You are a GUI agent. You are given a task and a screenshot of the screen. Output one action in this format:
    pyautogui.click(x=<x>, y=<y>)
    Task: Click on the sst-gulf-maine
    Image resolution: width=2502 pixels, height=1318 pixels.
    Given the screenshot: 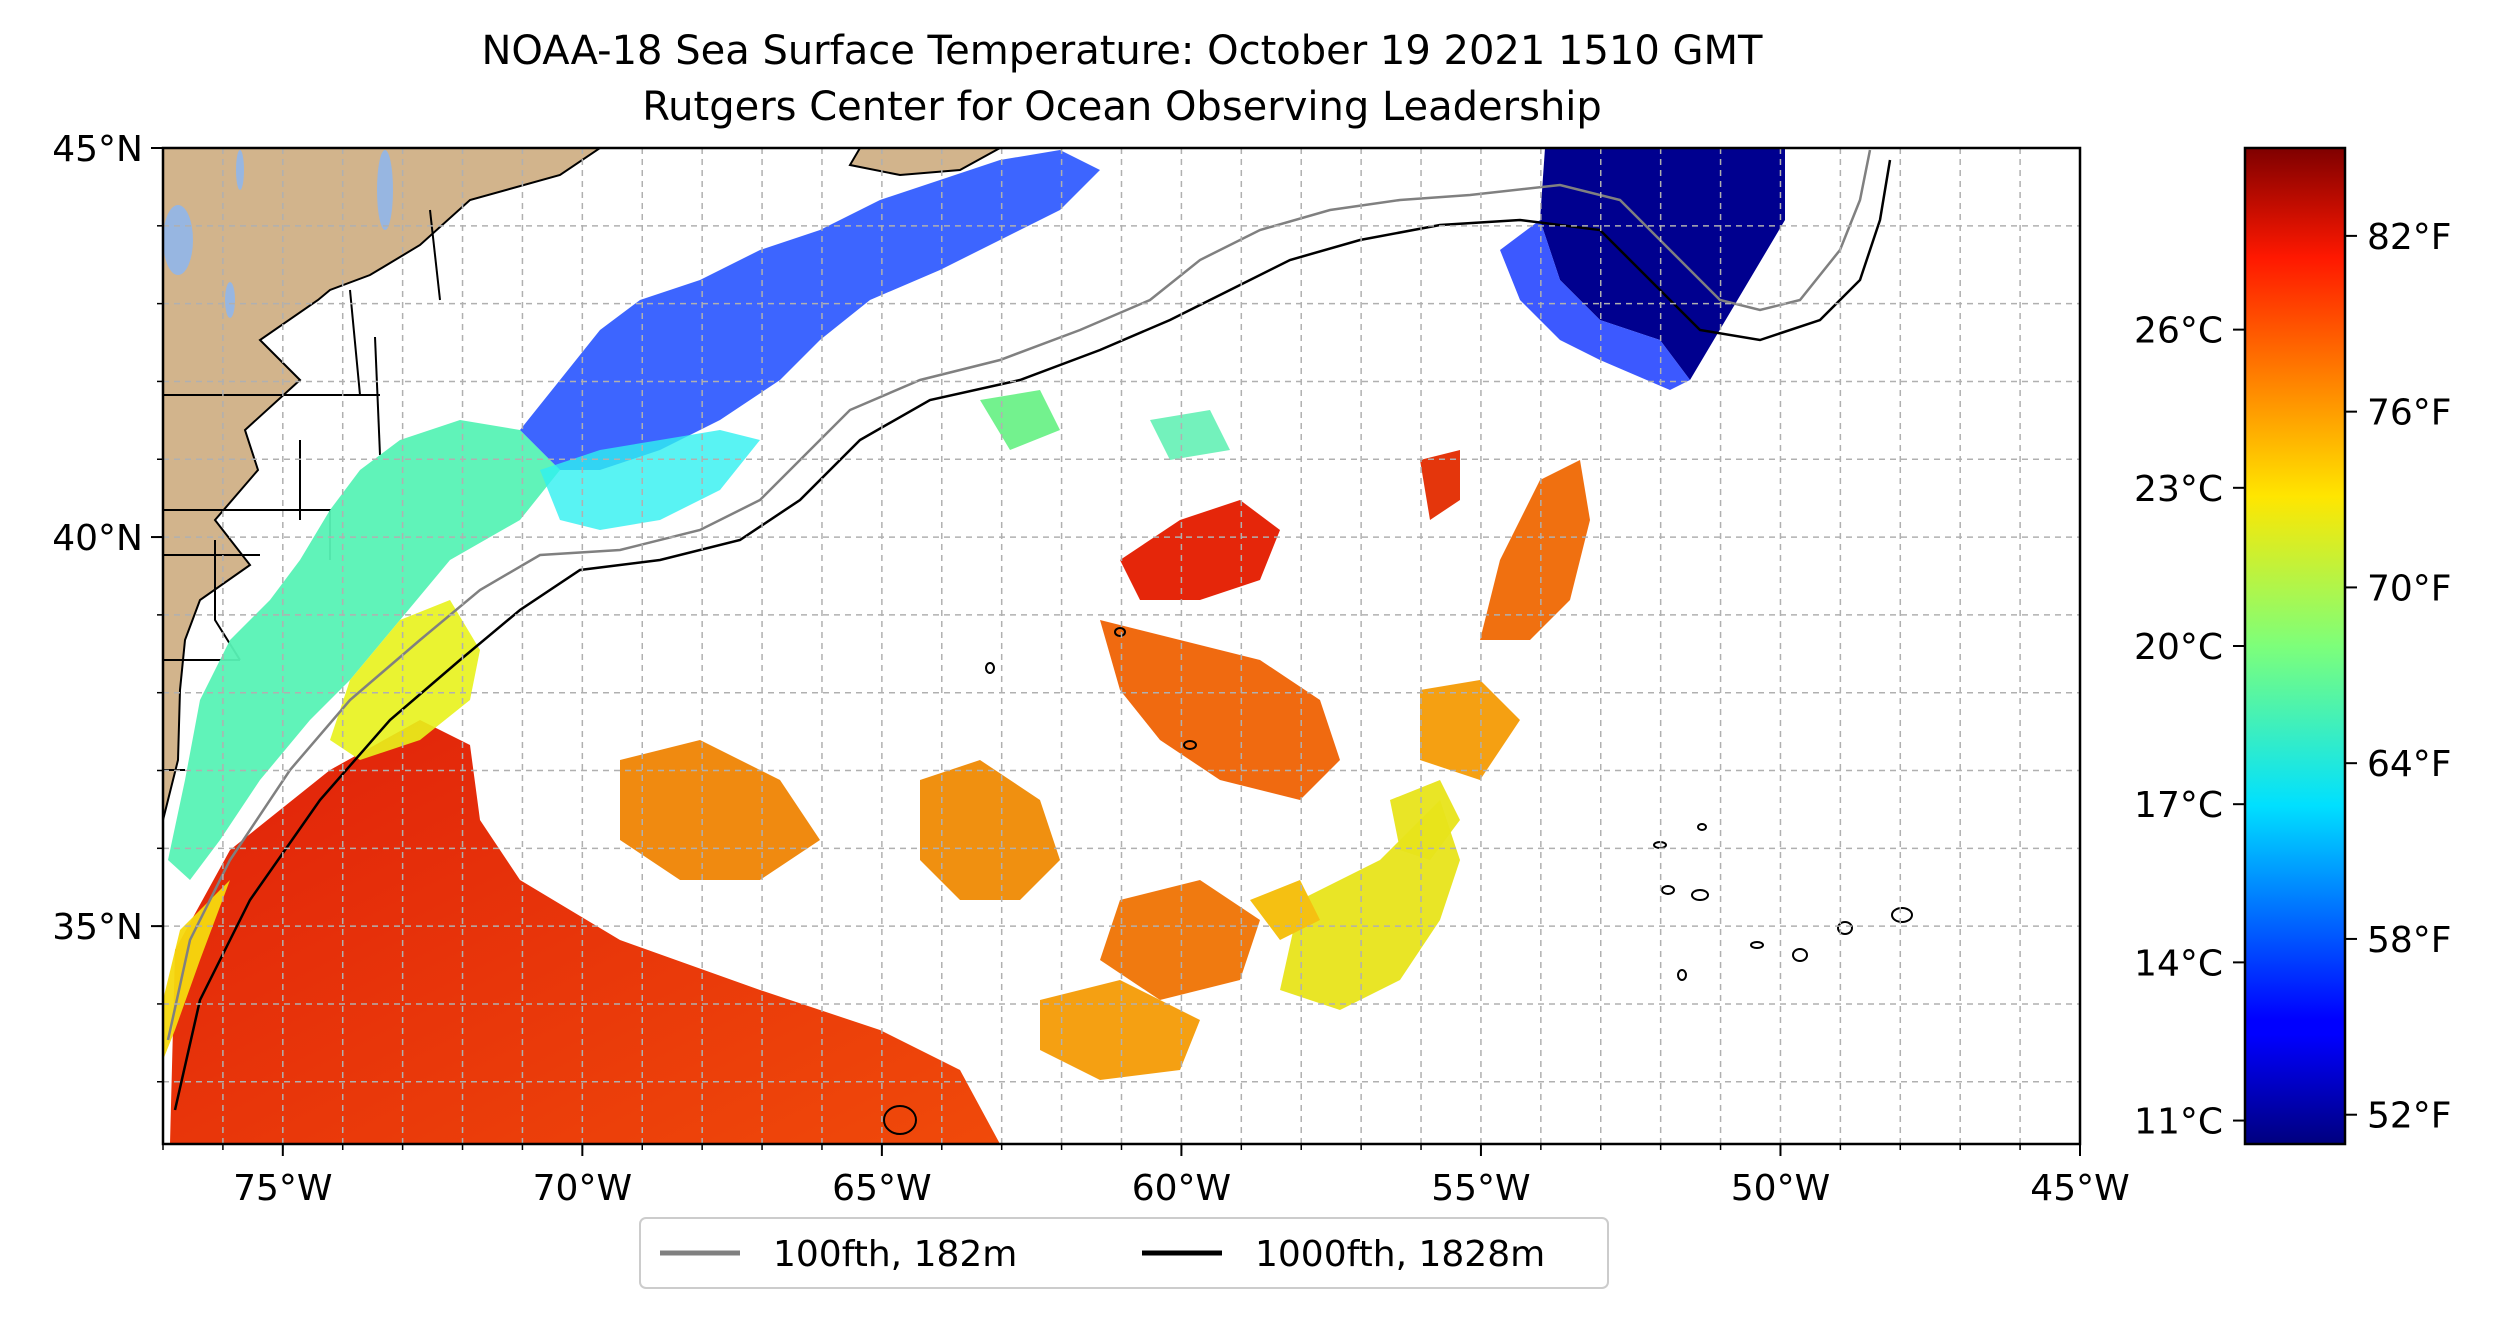 What is the action you would take?
    pyautogui.click(x=810, y=310)
    